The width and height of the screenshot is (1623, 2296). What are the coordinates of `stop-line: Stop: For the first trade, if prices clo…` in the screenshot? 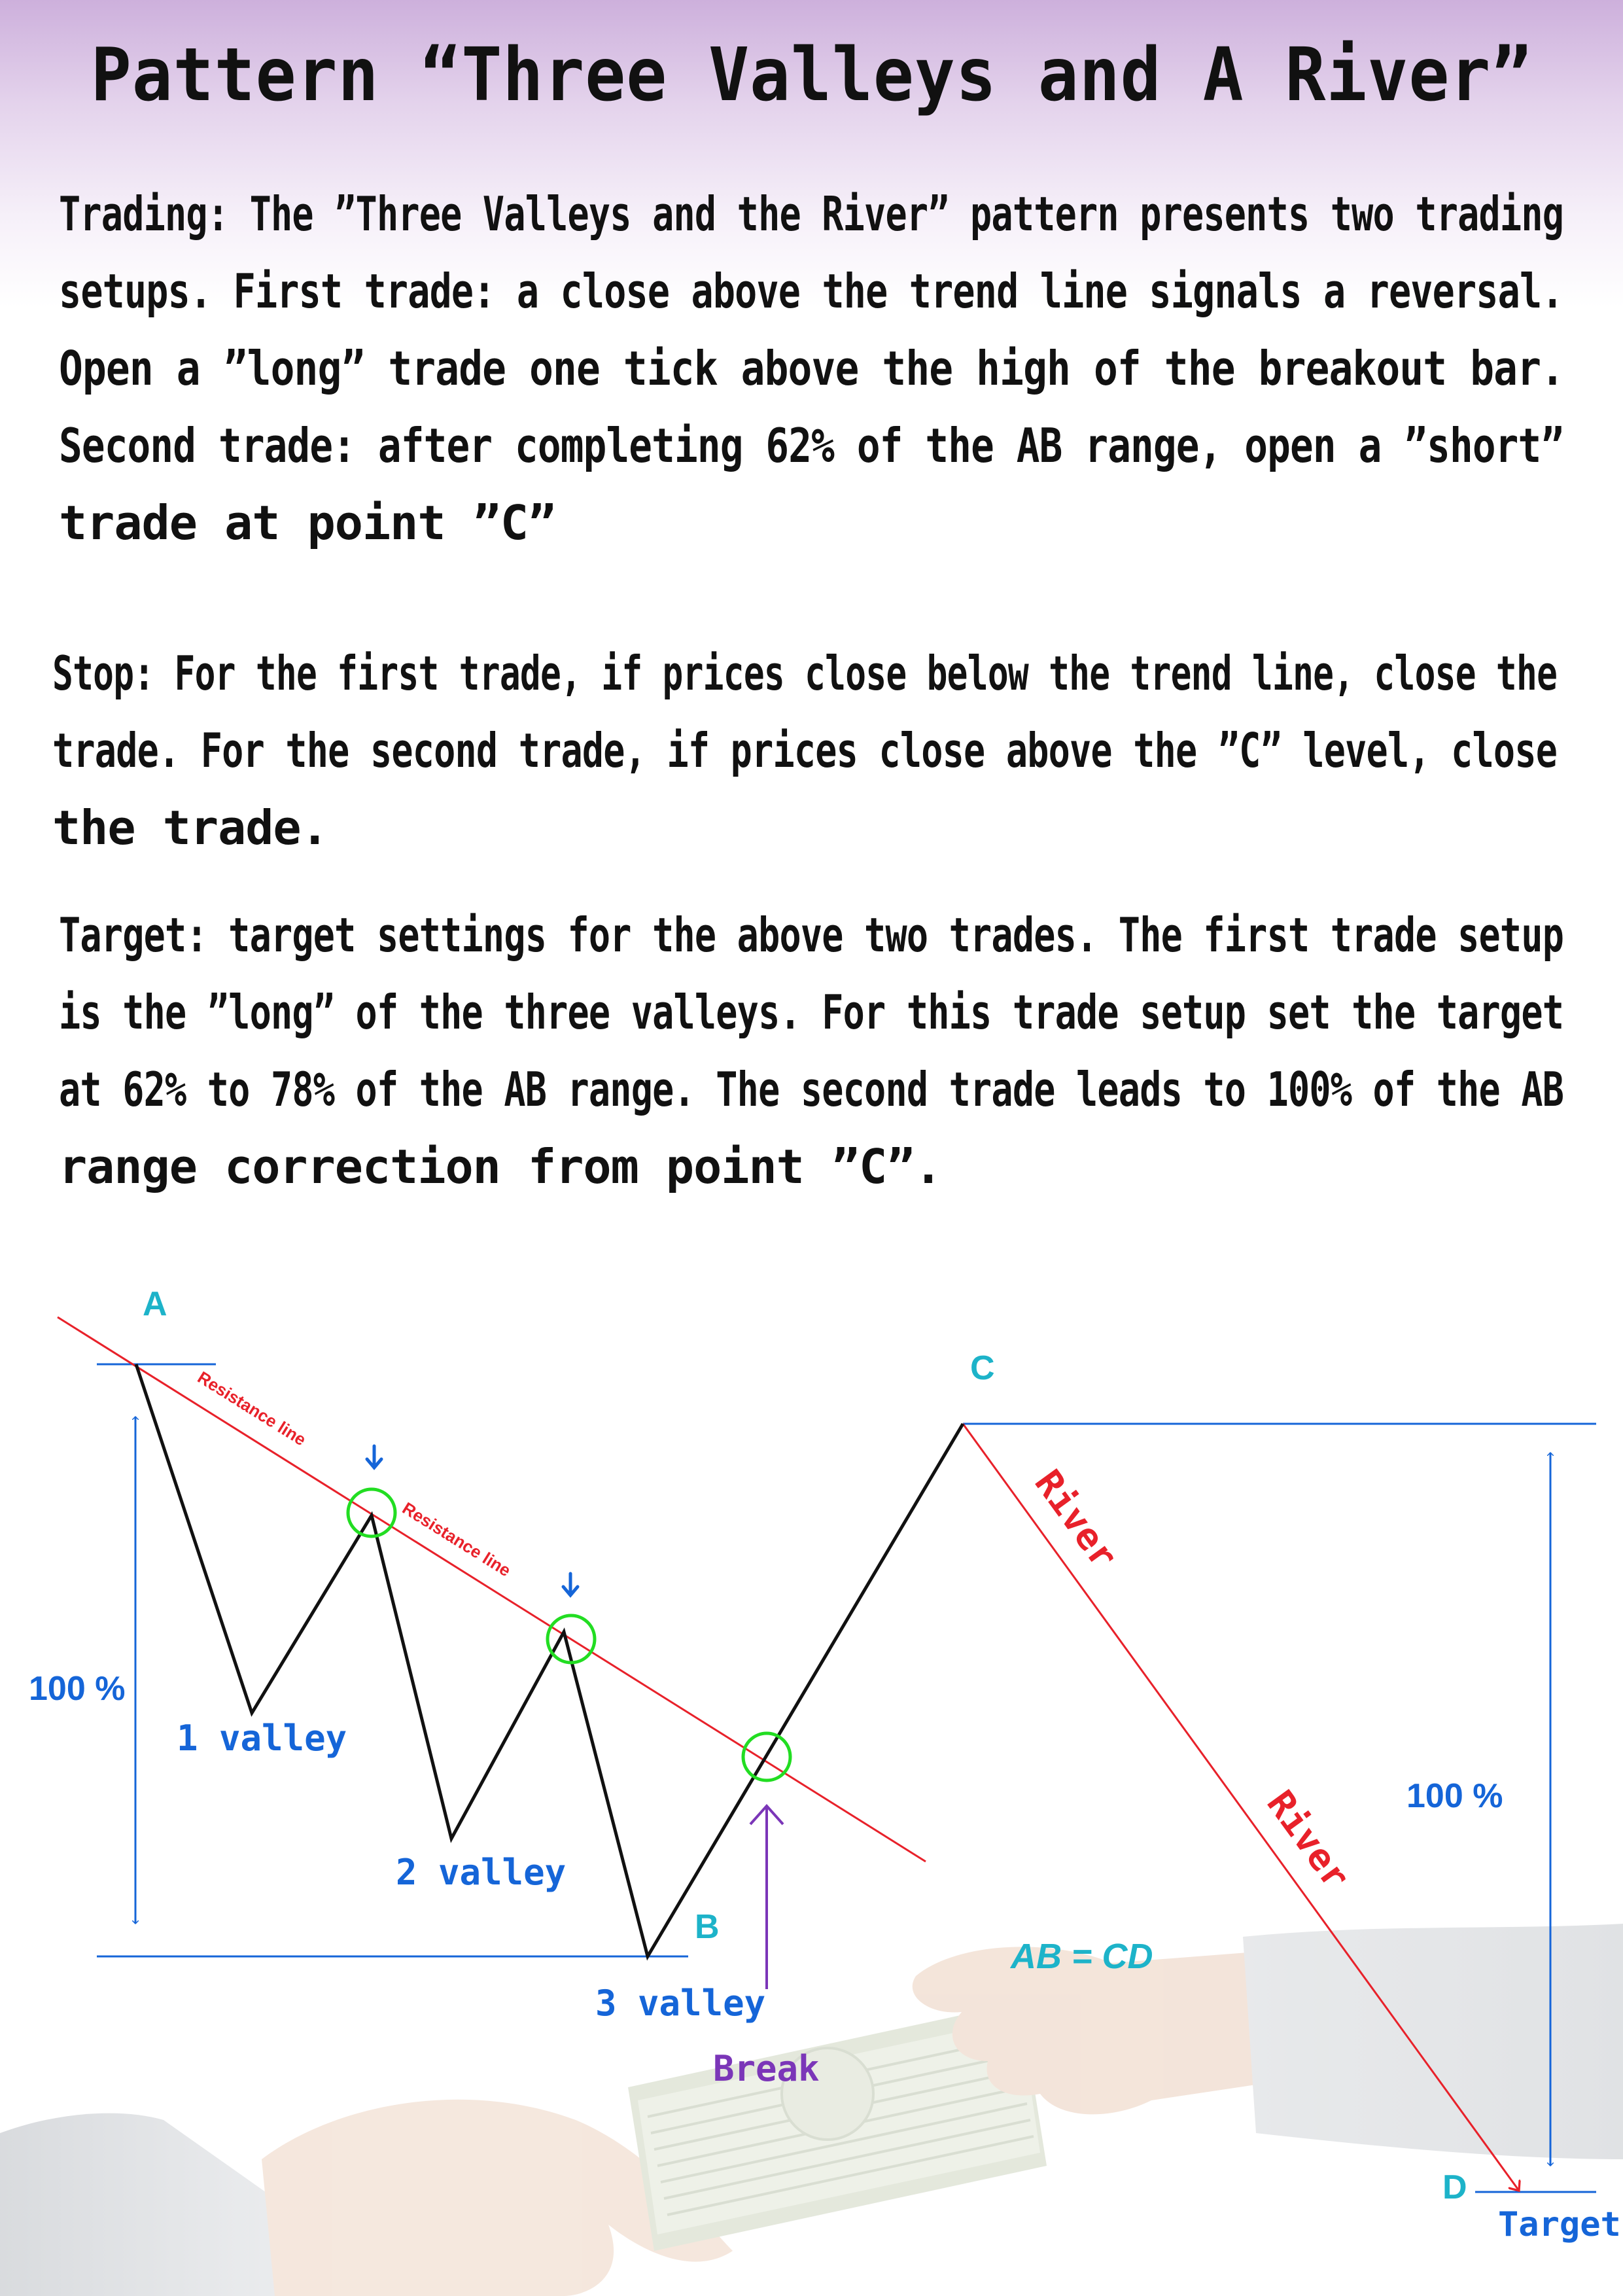 It's located at (805, 674).